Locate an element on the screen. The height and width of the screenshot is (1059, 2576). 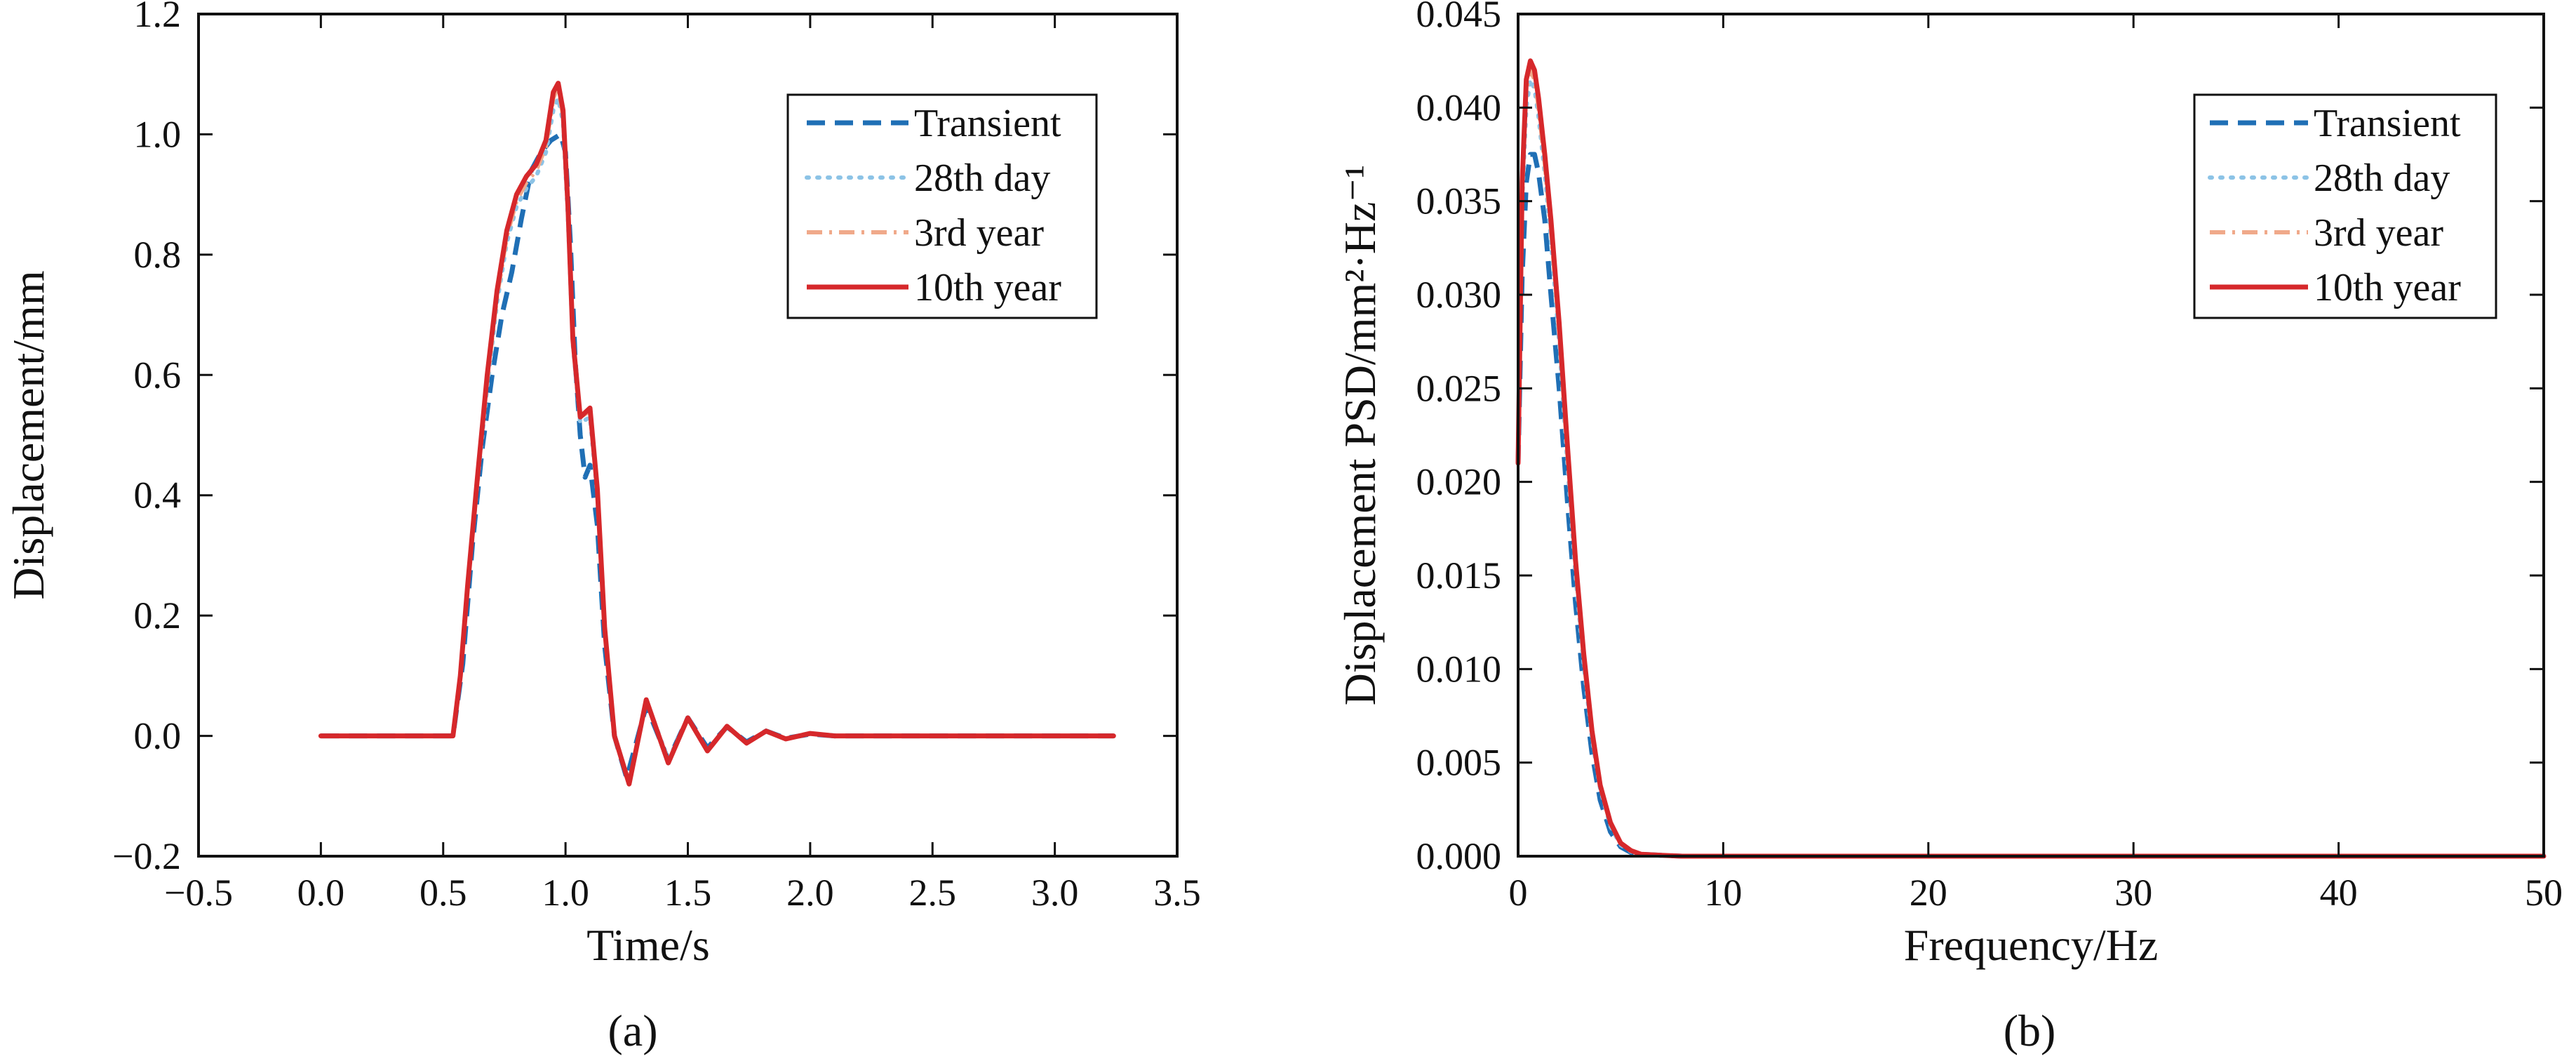
y-tick-label-b: 0.005 is located at coordinates (1459, 763).